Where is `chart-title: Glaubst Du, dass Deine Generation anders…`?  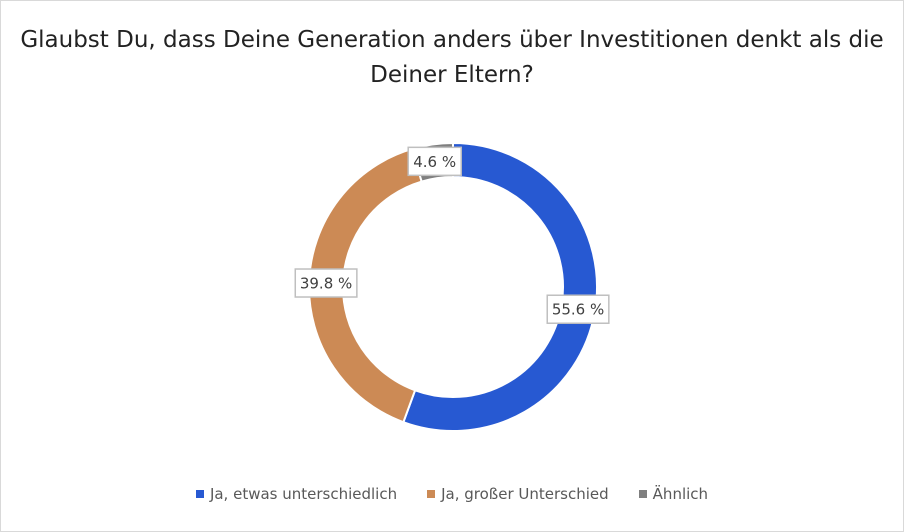 chart-title: Glaubst Du, dass Deine Generation anders… is located at coordinates (452, 57).